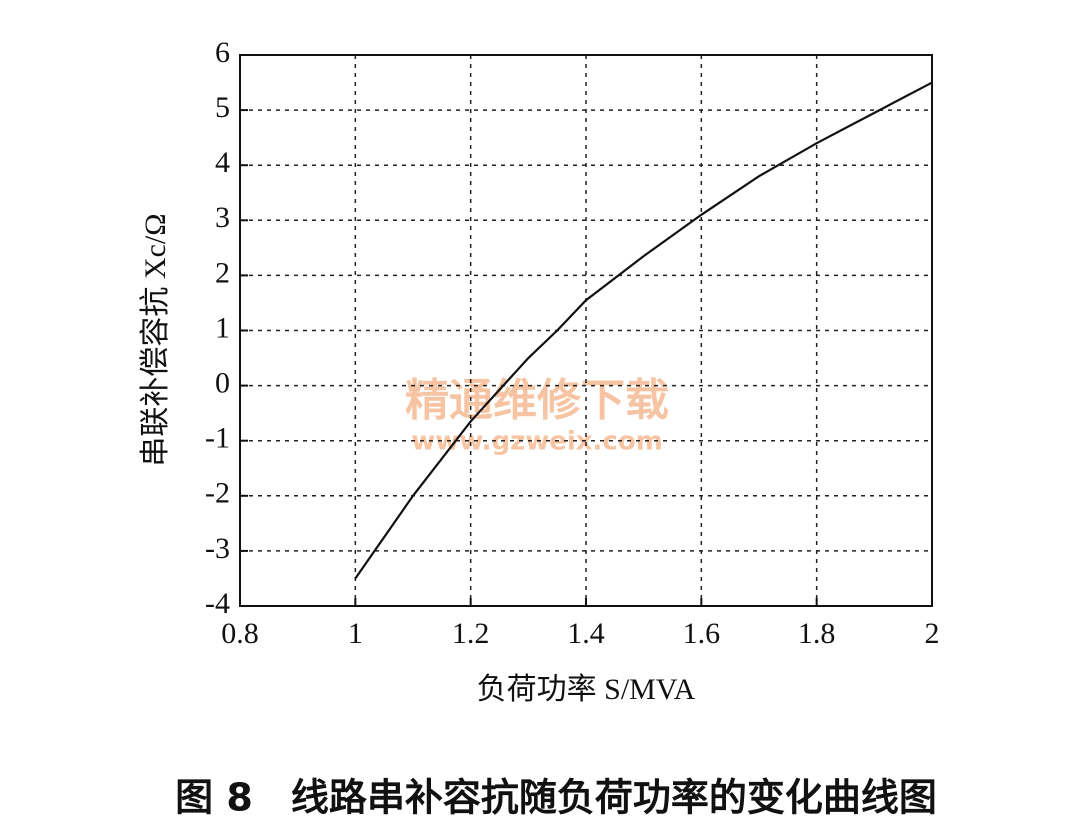  Describe the element at coordinates (222, 327) in the screenshot. I see `y-tick-label: 1` at that location.